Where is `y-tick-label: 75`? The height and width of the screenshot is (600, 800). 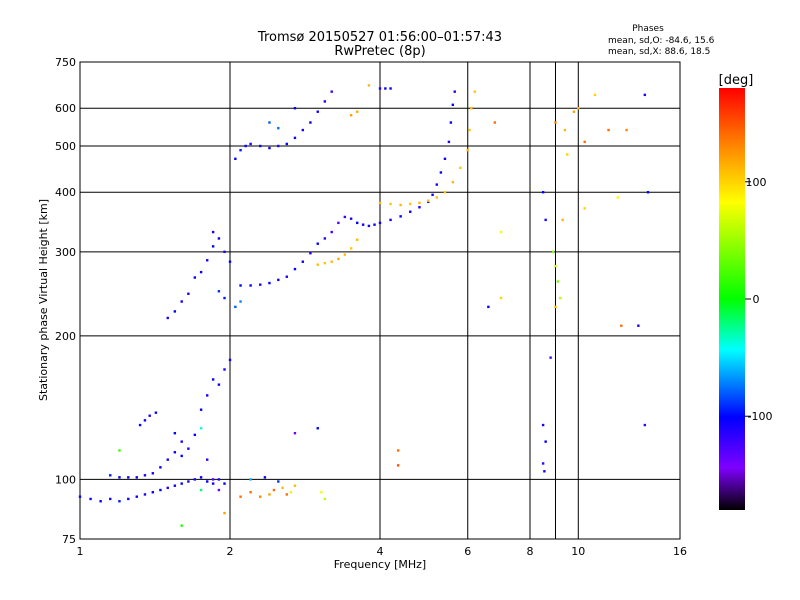
y-tick-label: 75 is located at coordinates (69, 539).